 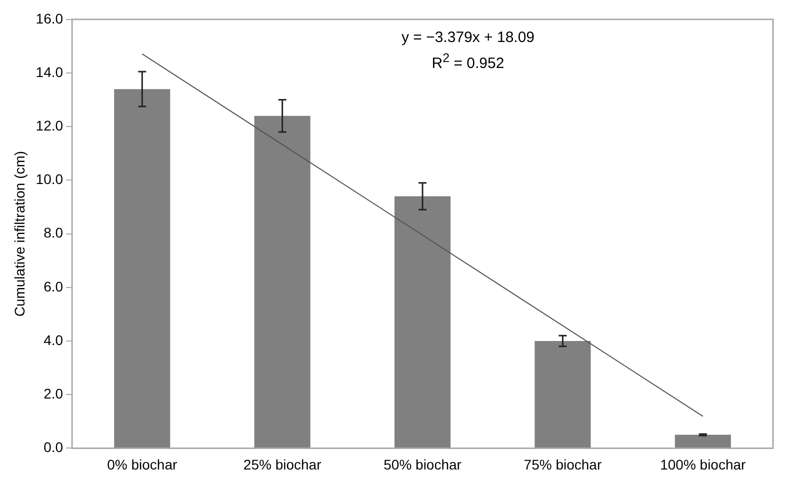 What do you see at coordinates (423, 464) in the screenshot?
I see `x-tick-label: 50% biochar` at bounding box center [423, 464].